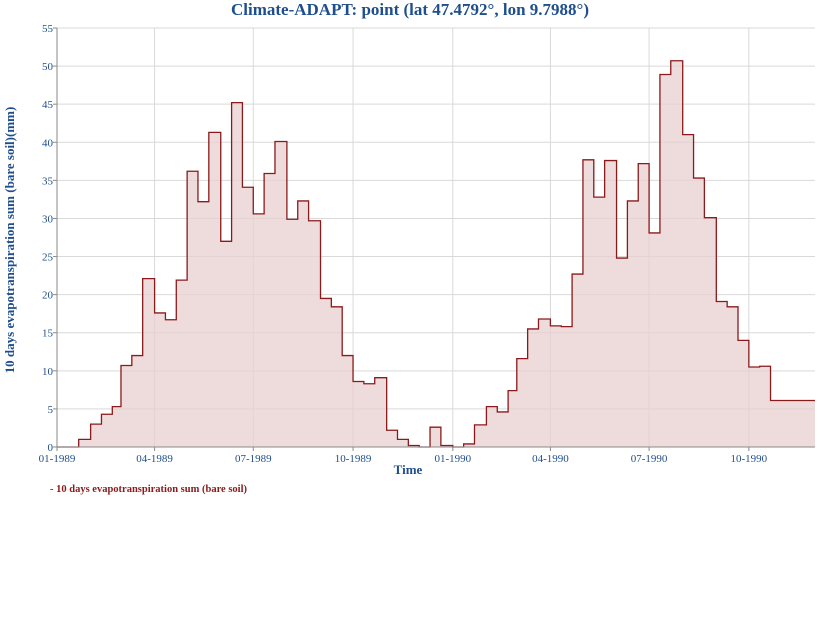  I want to click on x-tick-label: 01-1989, so click(57, 459).